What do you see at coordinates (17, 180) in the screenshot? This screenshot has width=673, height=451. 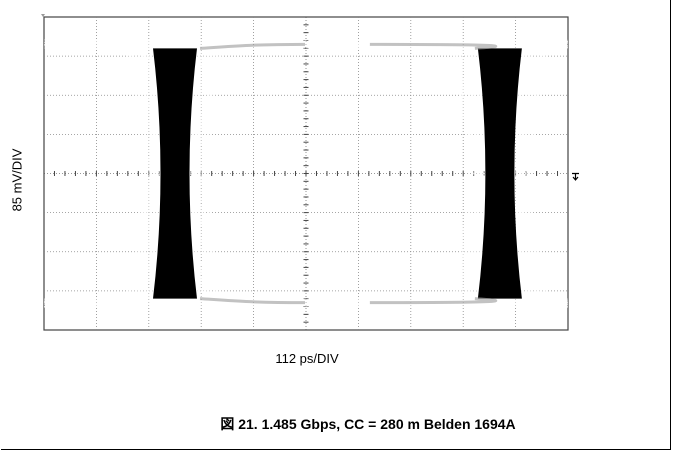 I see `y-axis-label: 85 mV/DIV` at bounding box center [17, 180].